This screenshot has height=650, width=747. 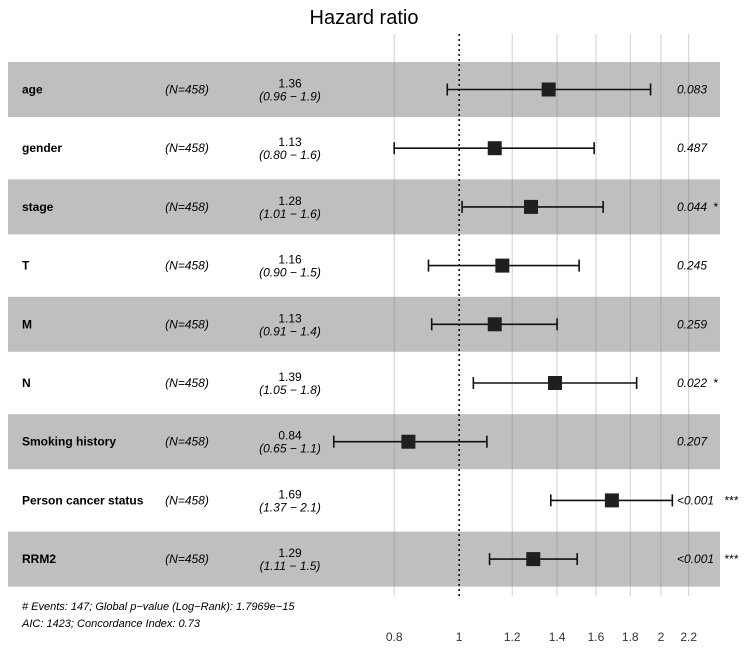 What do you see at coordinates (42, 148) in the screenshot?
I see `row-label: gender` at bounding box center [42, 148].